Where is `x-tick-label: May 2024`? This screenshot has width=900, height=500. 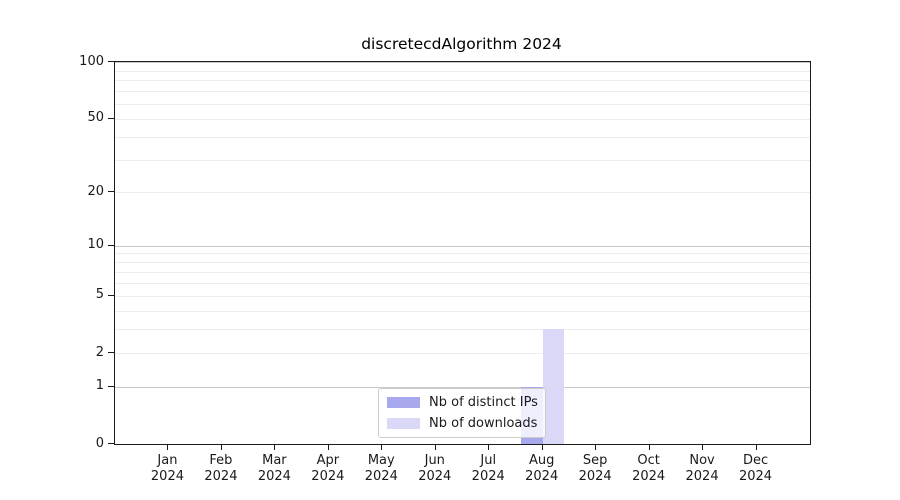
x-tick-label: May 2024 is located at coordinates (381, 468).